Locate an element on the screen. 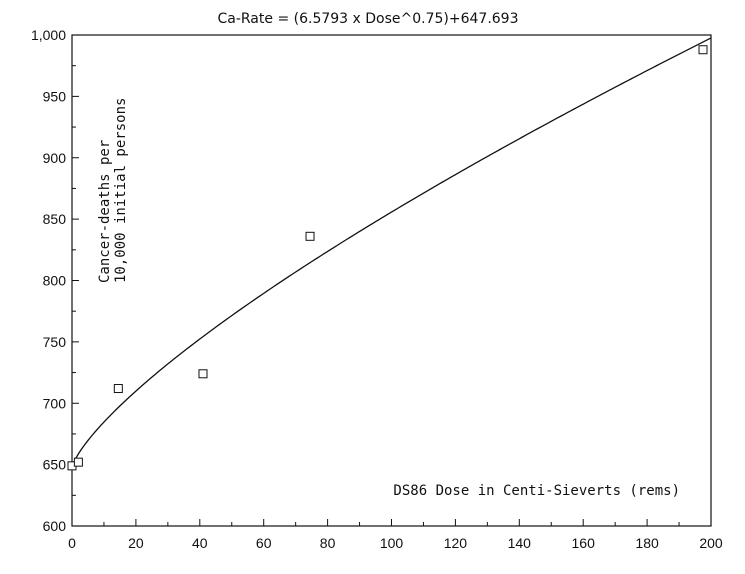  y-tick-label: 600 is located at coordinates (55, 526).